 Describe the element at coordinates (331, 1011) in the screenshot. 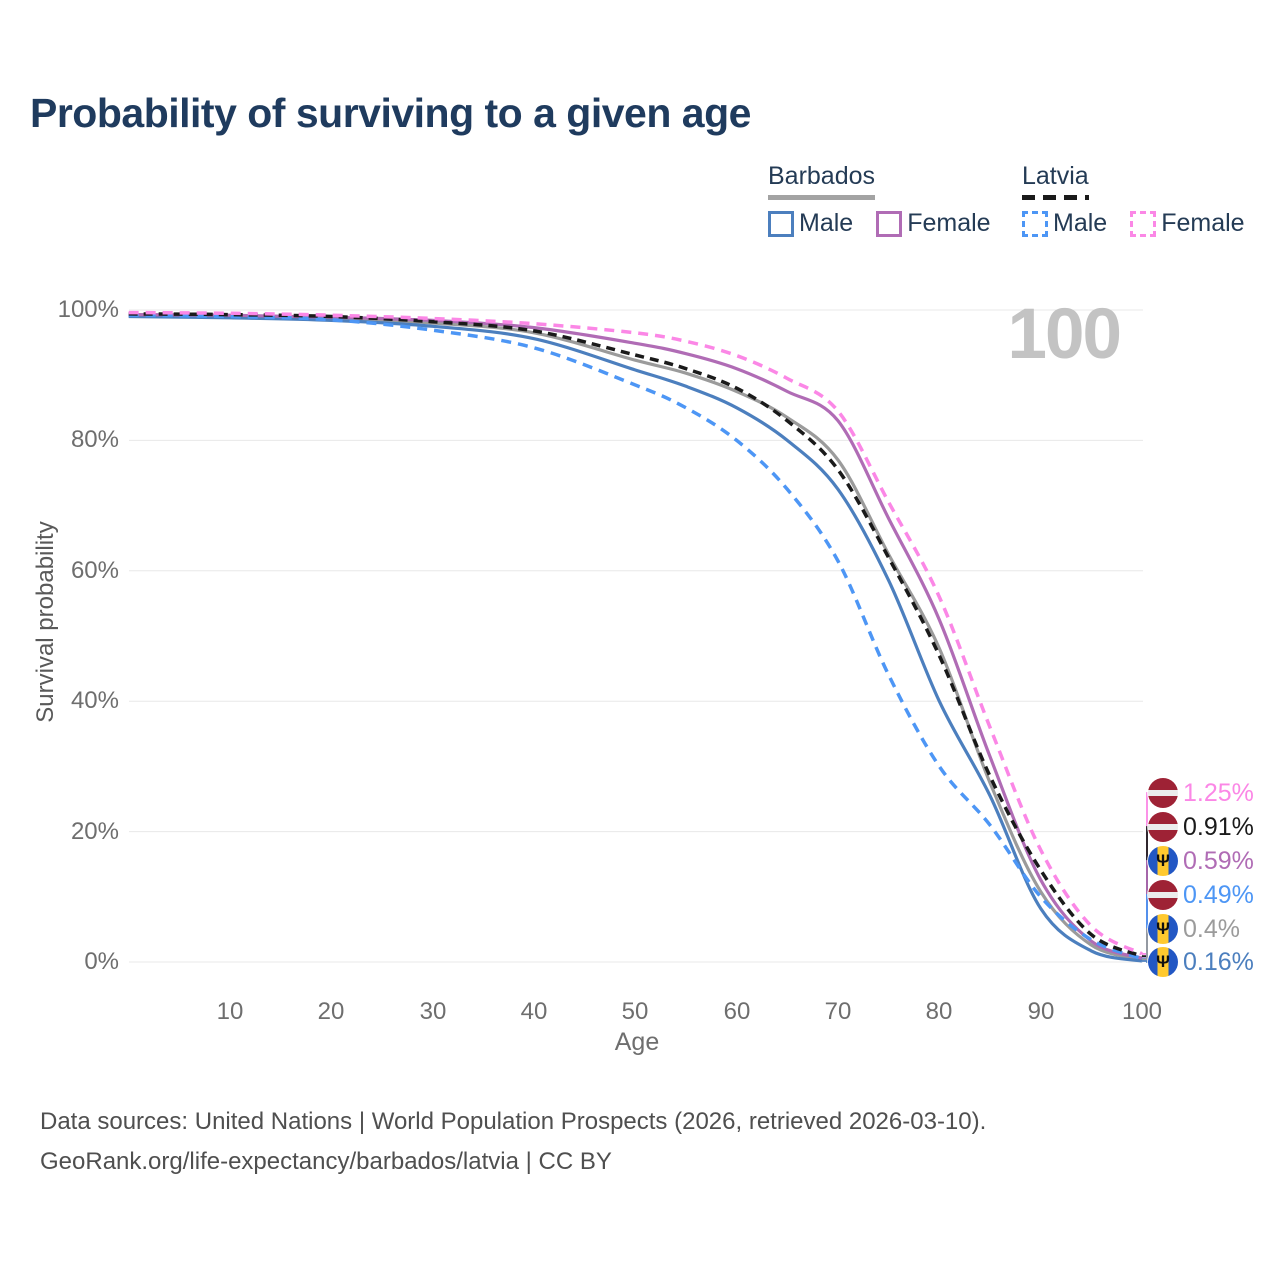

I see `x-tick-label: 20` at that location.